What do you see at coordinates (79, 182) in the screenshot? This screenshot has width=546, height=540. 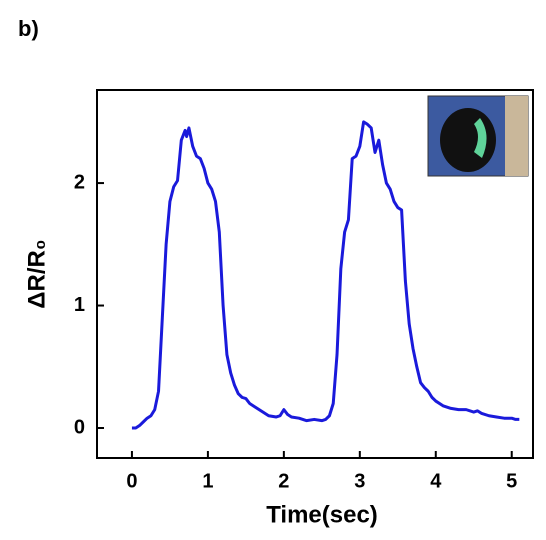 I see `y-tick-label: 2` at bounding box center [79, 182].